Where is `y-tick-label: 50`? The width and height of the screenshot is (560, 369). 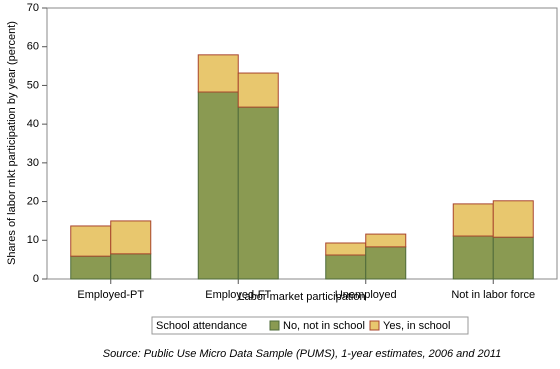
y-tick-label: 50 is located at coordinates (33, 85).